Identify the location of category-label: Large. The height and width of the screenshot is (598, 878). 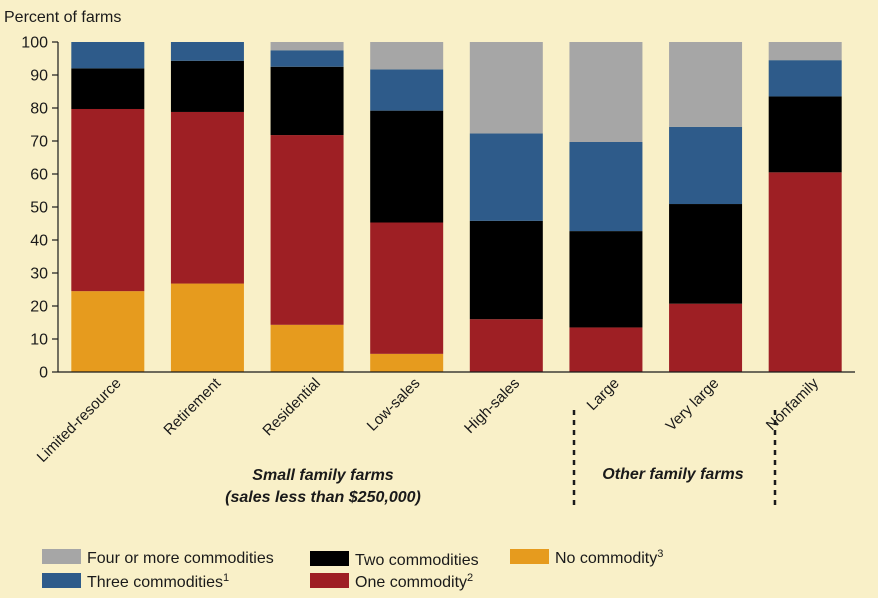
(603, 394).